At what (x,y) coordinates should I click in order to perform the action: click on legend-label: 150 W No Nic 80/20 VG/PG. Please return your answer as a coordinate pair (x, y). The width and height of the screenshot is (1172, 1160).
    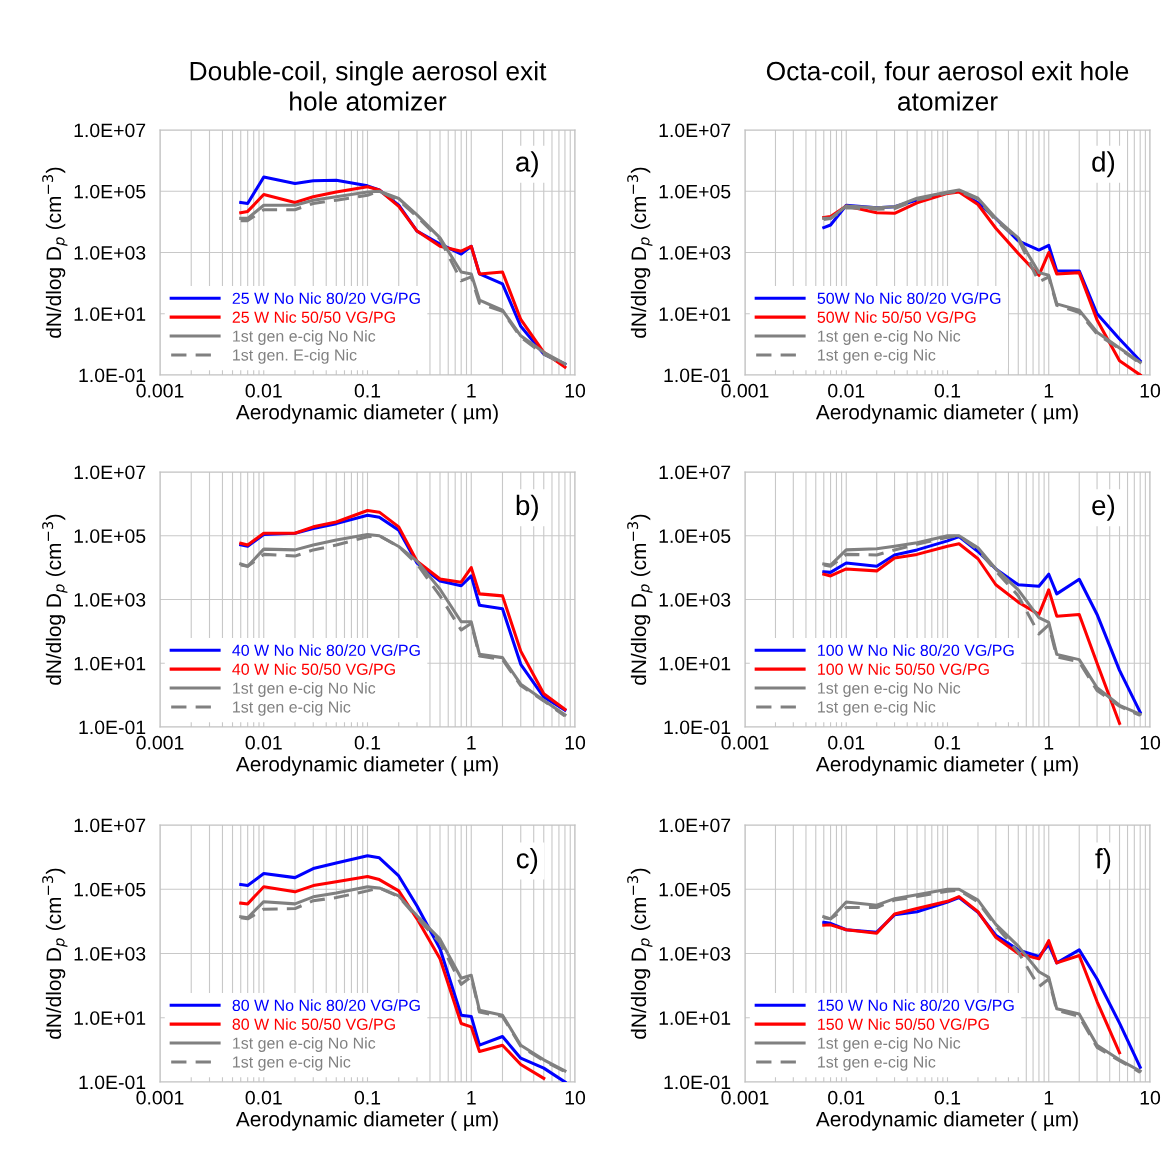
    Looking at the image, I should click on (916, 1005).